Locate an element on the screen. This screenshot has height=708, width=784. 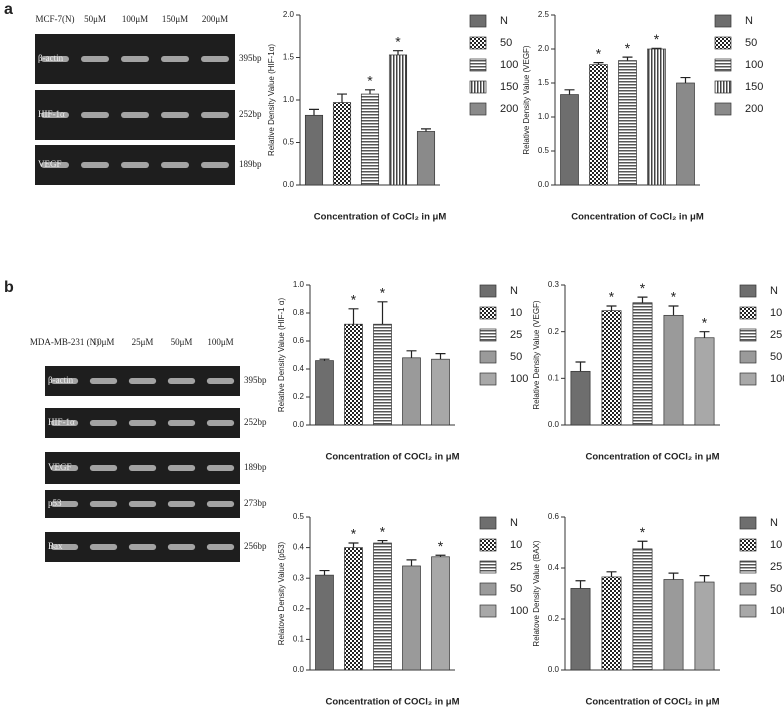
y-tick-label: 0.8 is located at coordinates (299, 312).